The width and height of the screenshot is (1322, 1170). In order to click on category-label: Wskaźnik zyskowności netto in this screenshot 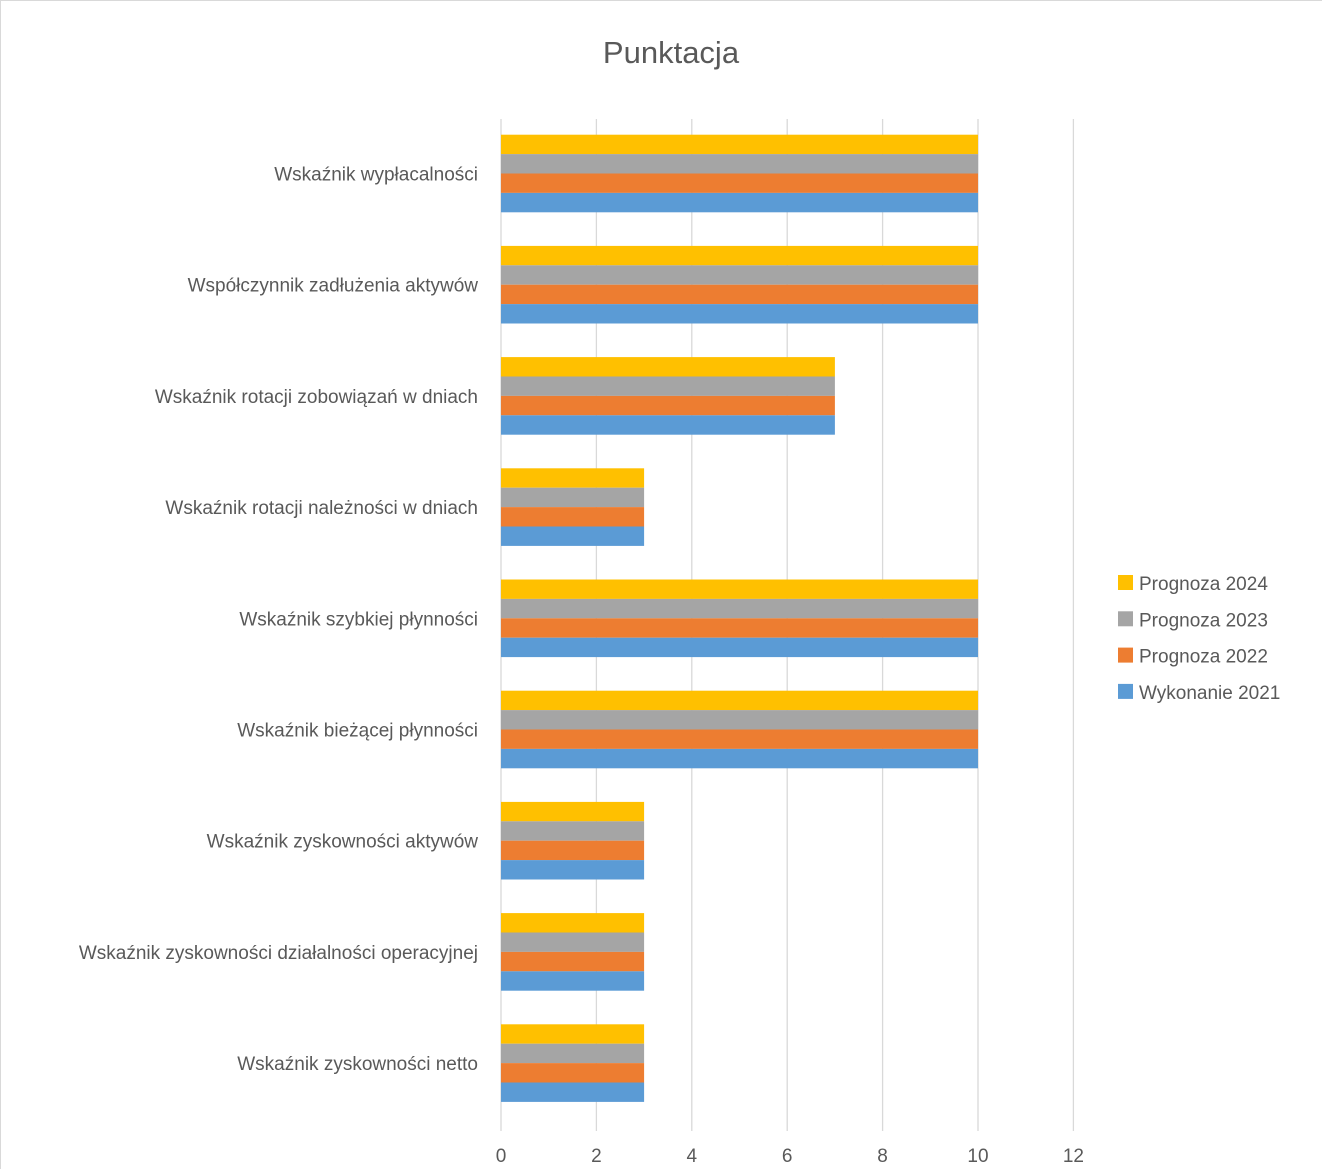, I will do `click(357, 1064)`.